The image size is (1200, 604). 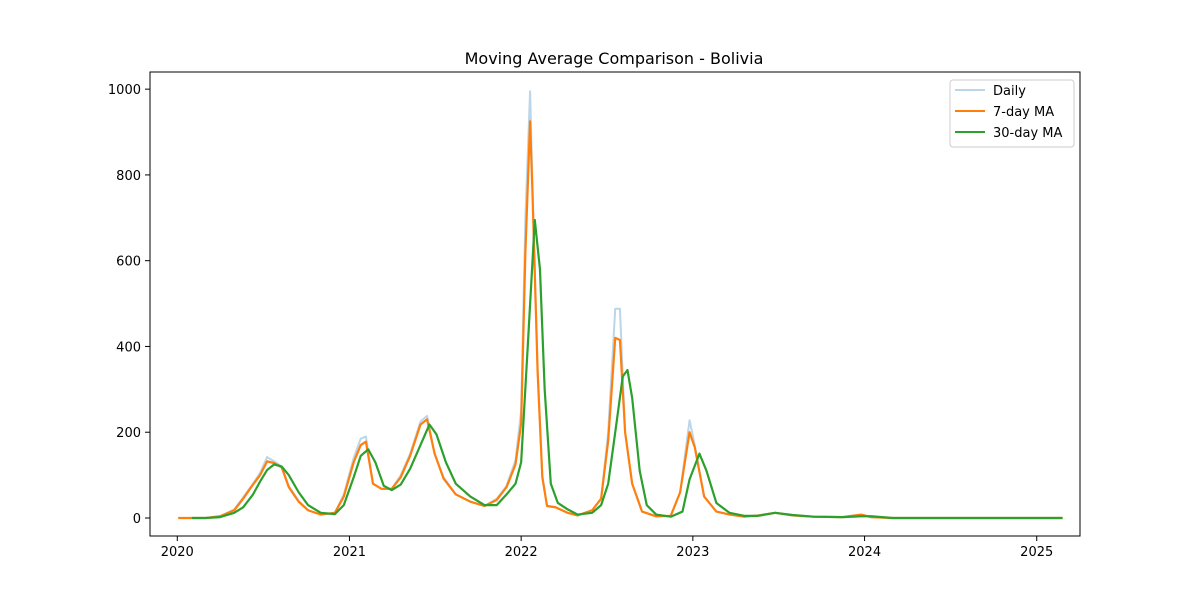 I want to click on x-tick-label: 2023, so click(x=692, y=552).